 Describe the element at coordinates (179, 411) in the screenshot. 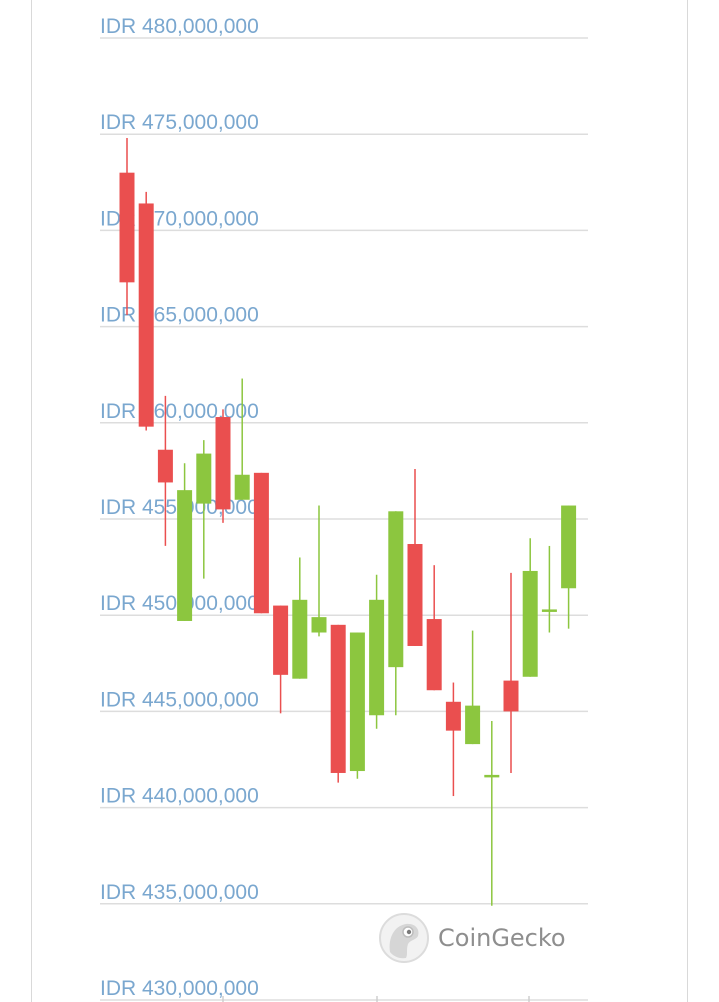

I see `y-tick-label: IDR 460,000,000` at that location.